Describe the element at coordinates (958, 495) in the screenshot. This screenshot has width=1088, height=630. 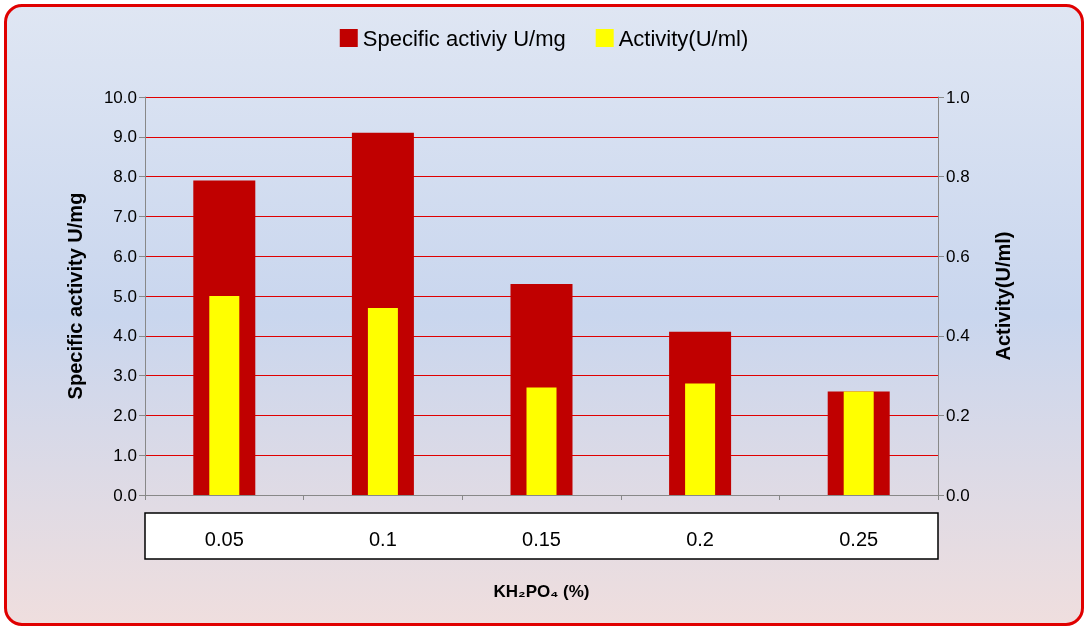
I see `y2-tick-label: 0.0` at that location.